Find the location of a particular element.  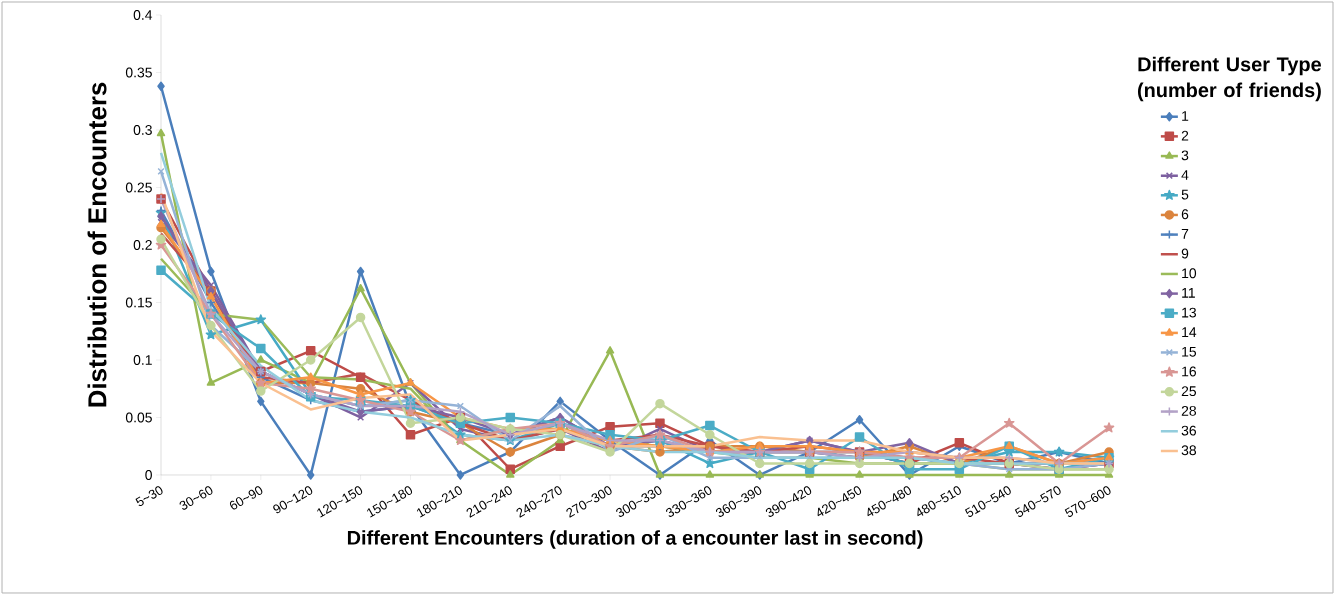

x-tick-label: 5~30 is located at coordinates (149, 496).